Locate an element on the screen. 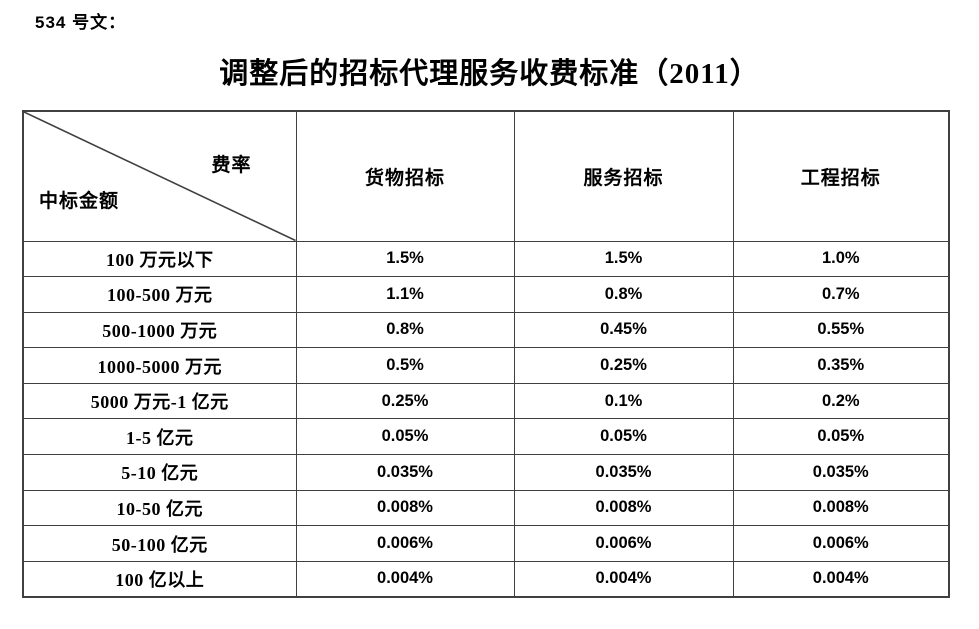 The image size is (979, 629). table-row: 10-50 亿元 0.008% 0.008% 0.008% is located at coordinates (486, 508).